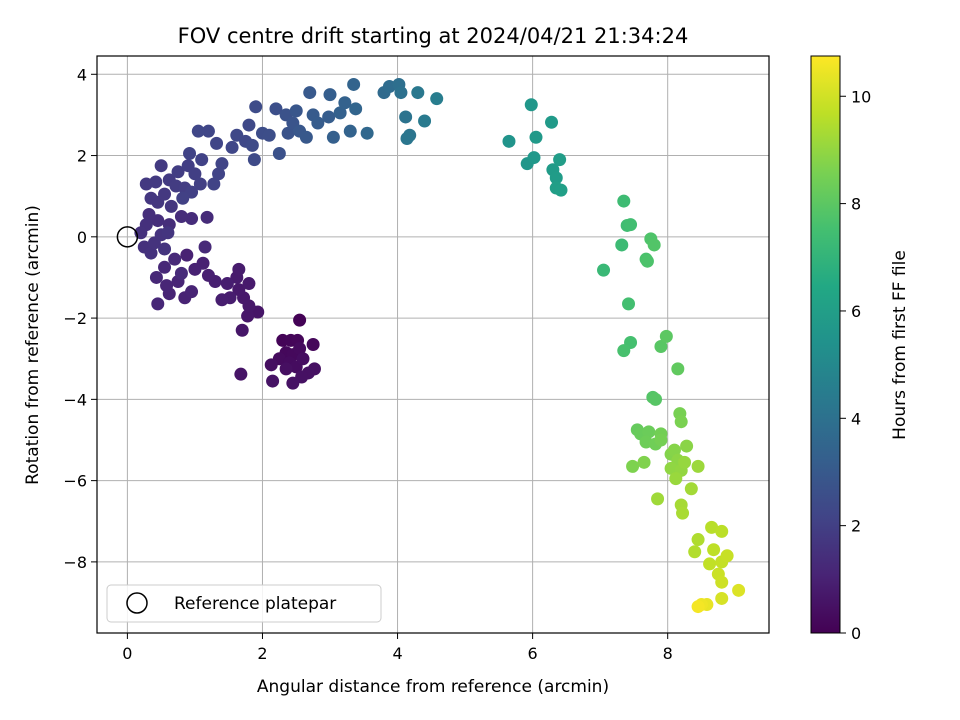 Image resolution: width=960 pixels, height=720 pixels. I want to click on colorbar-label: Hours from first FF file, so click(900, 345).